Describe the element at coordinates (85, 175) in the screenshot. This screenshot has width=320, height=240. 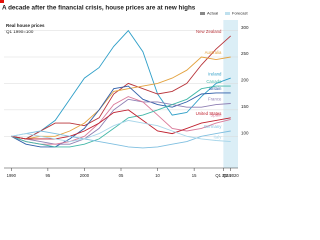
I see `x-tick-label: 2000` at that location.